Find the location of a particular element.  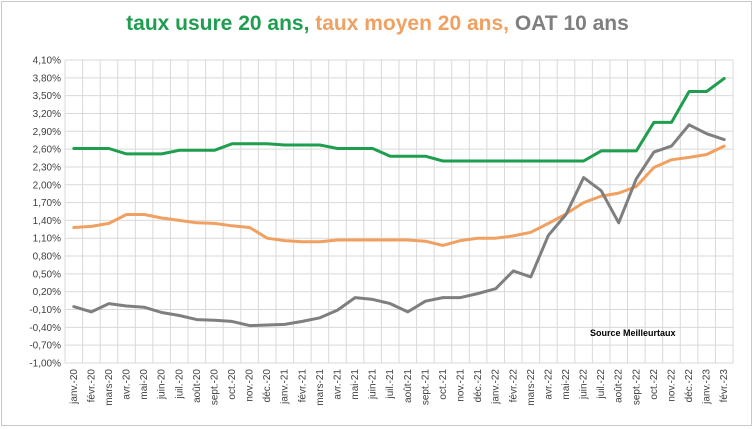

x-tick-label: déc.-20 is located at coordinates (267, 386).